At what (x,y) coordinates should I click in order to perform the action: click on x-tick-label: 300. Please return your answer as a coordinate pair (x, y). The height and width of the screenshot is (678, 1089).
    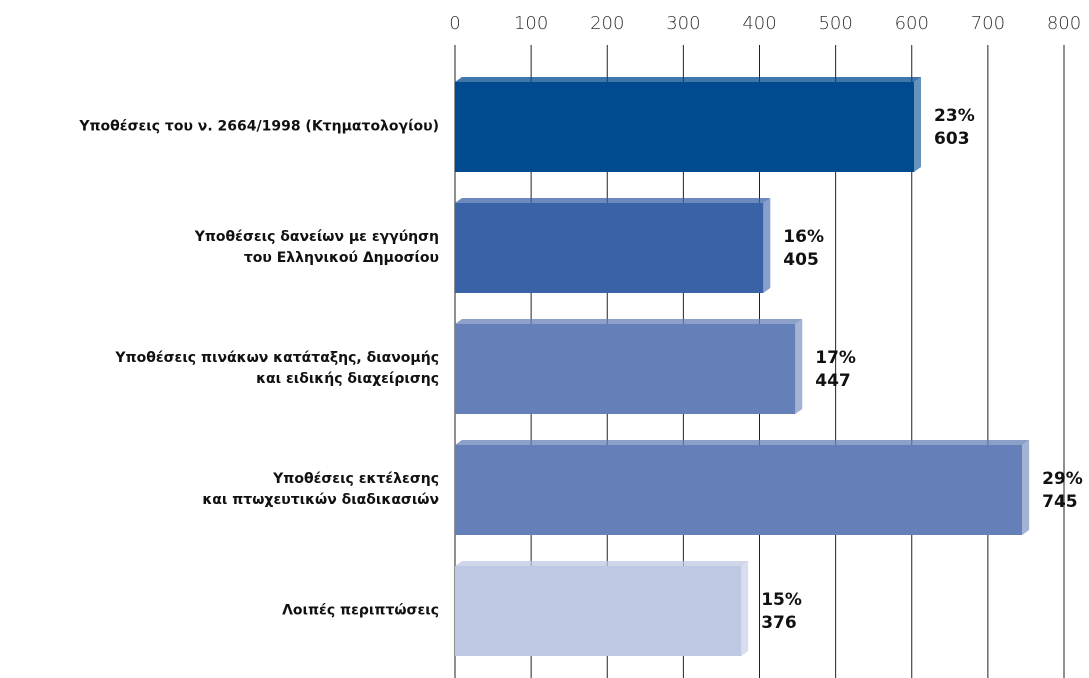
    Looking at the image, I should click on (683, 23).